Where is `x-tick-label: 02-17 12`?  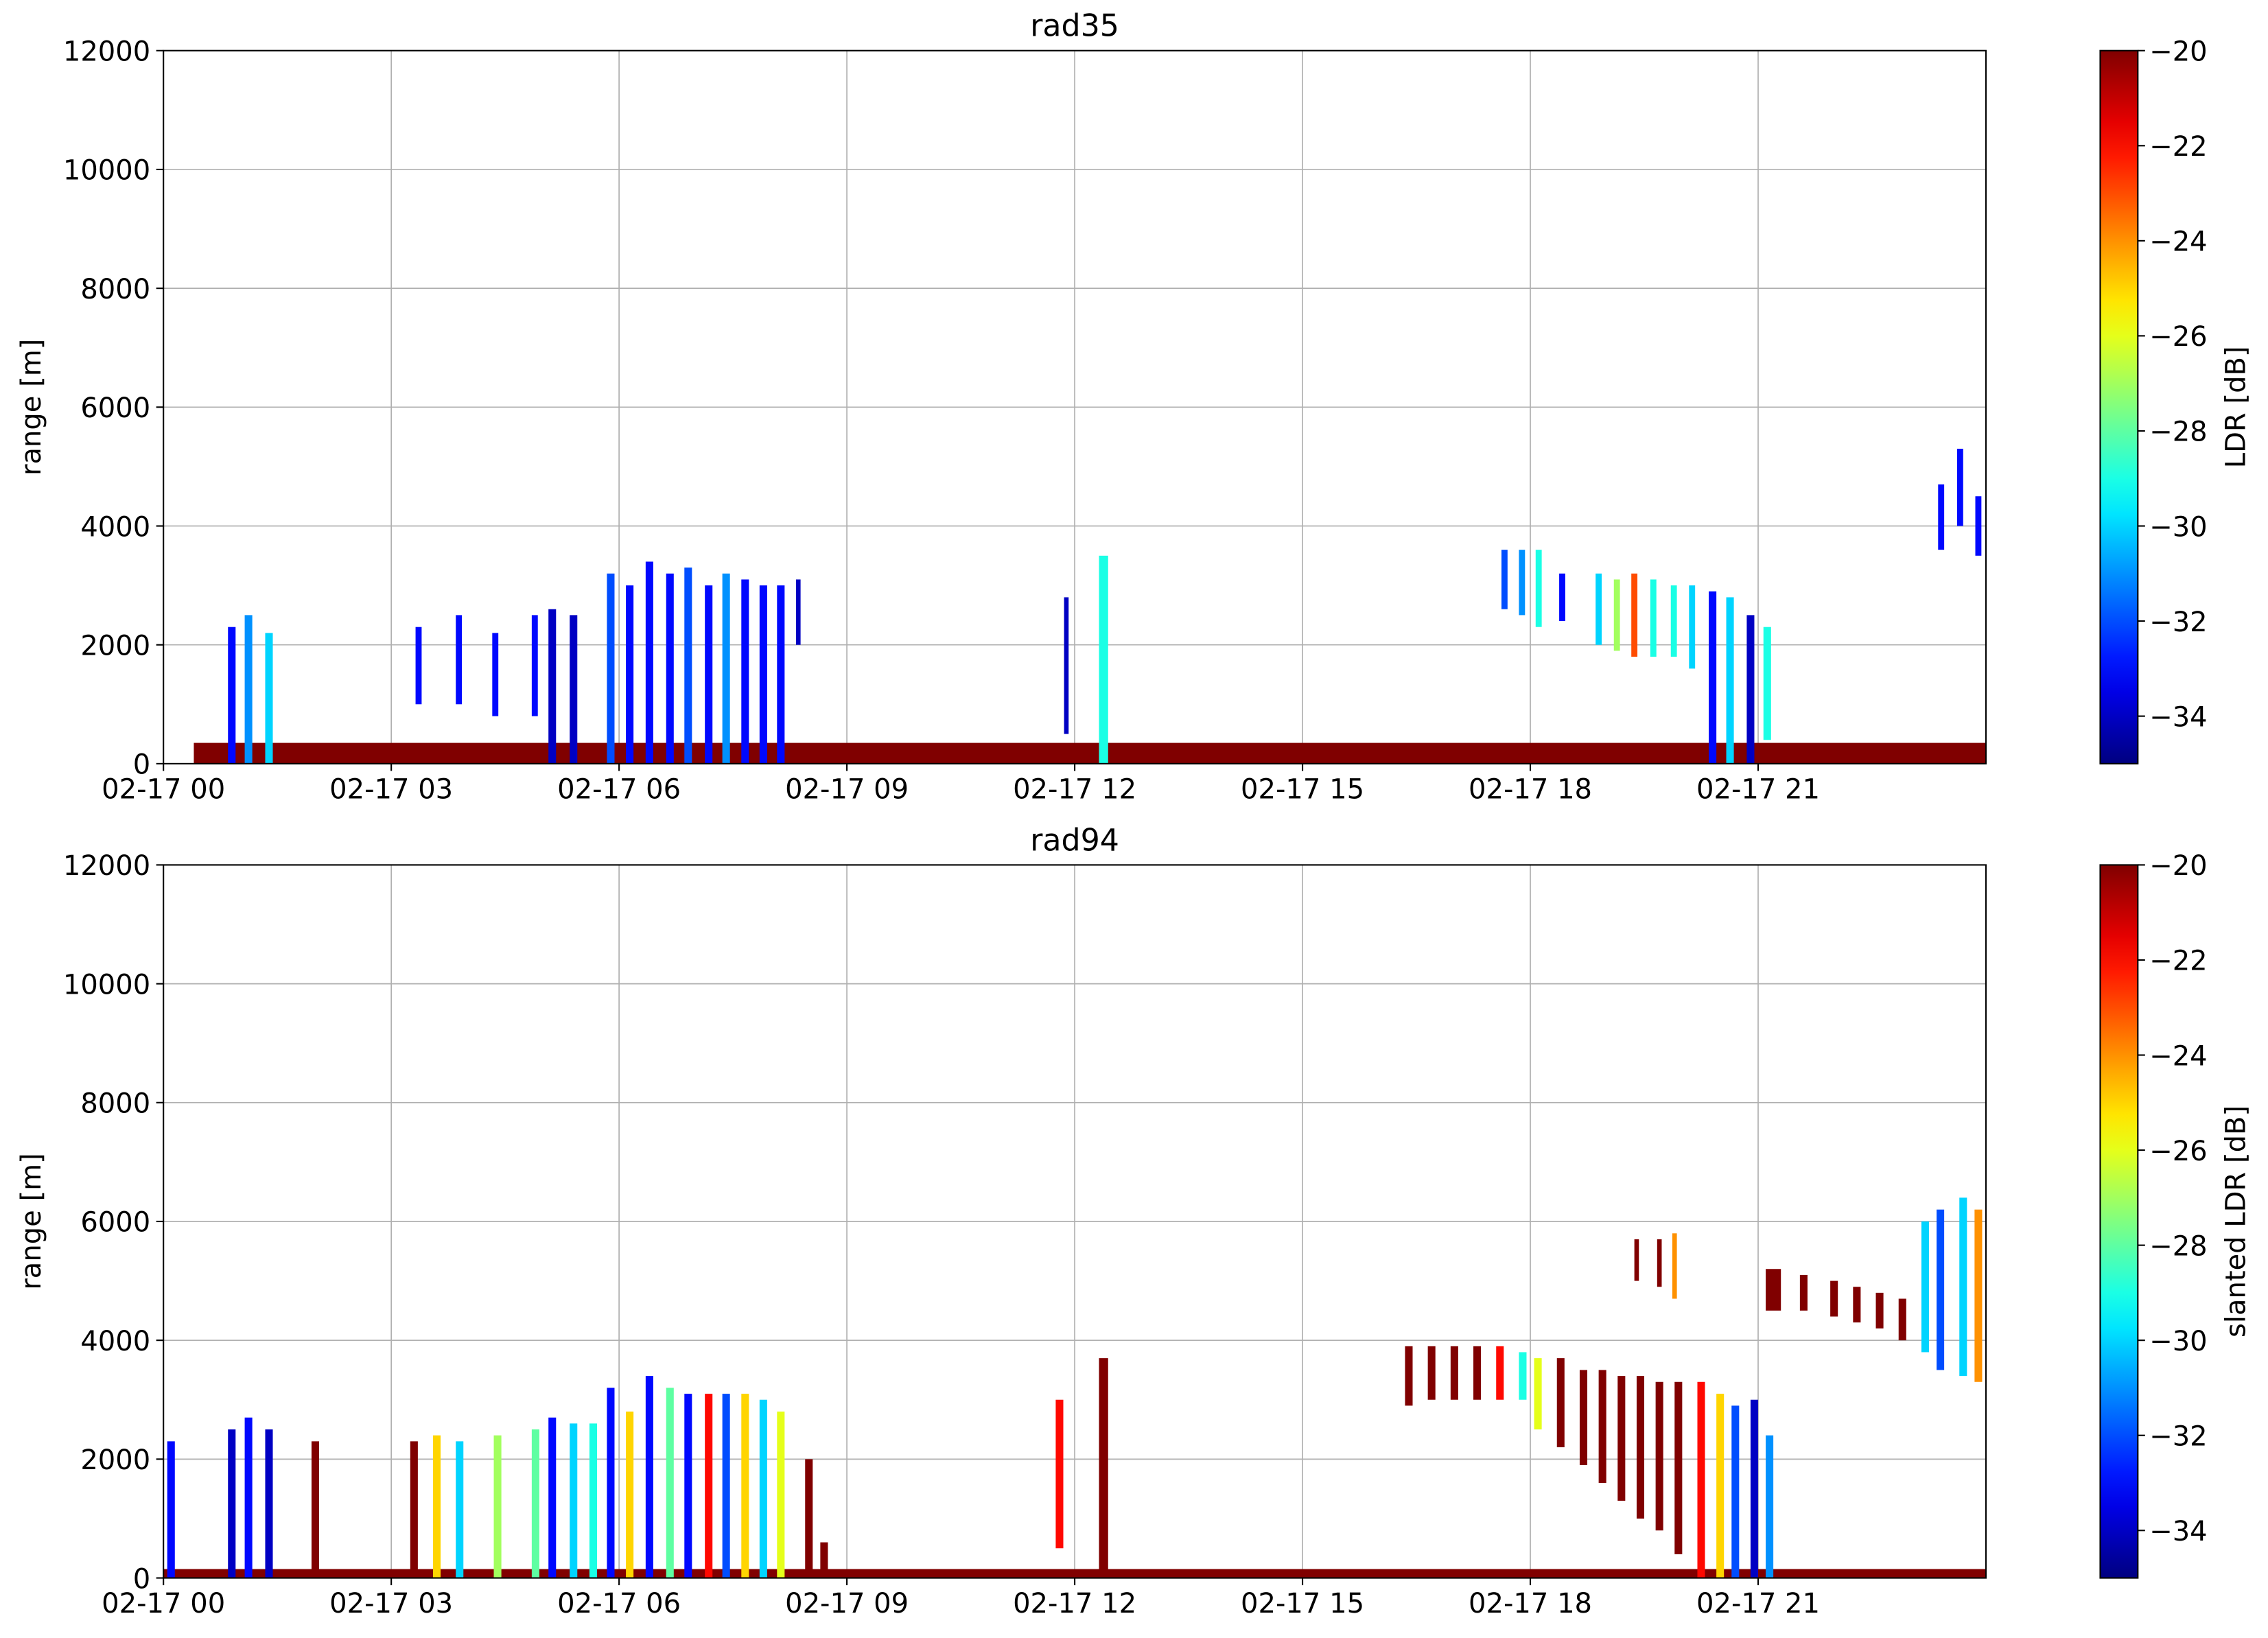 x-tick-label: 02-17 12 is located at coordinates (1074, 1603).